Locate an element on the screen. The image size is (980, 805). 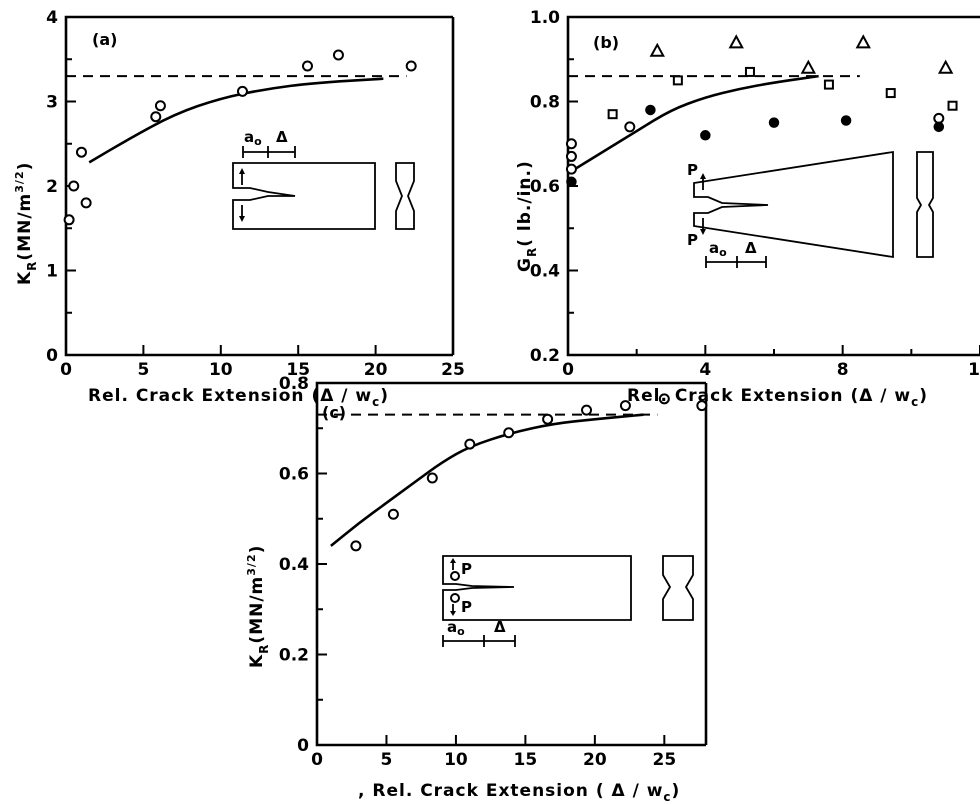
x-tick-label: 10 is located at coordinates (221, 370).